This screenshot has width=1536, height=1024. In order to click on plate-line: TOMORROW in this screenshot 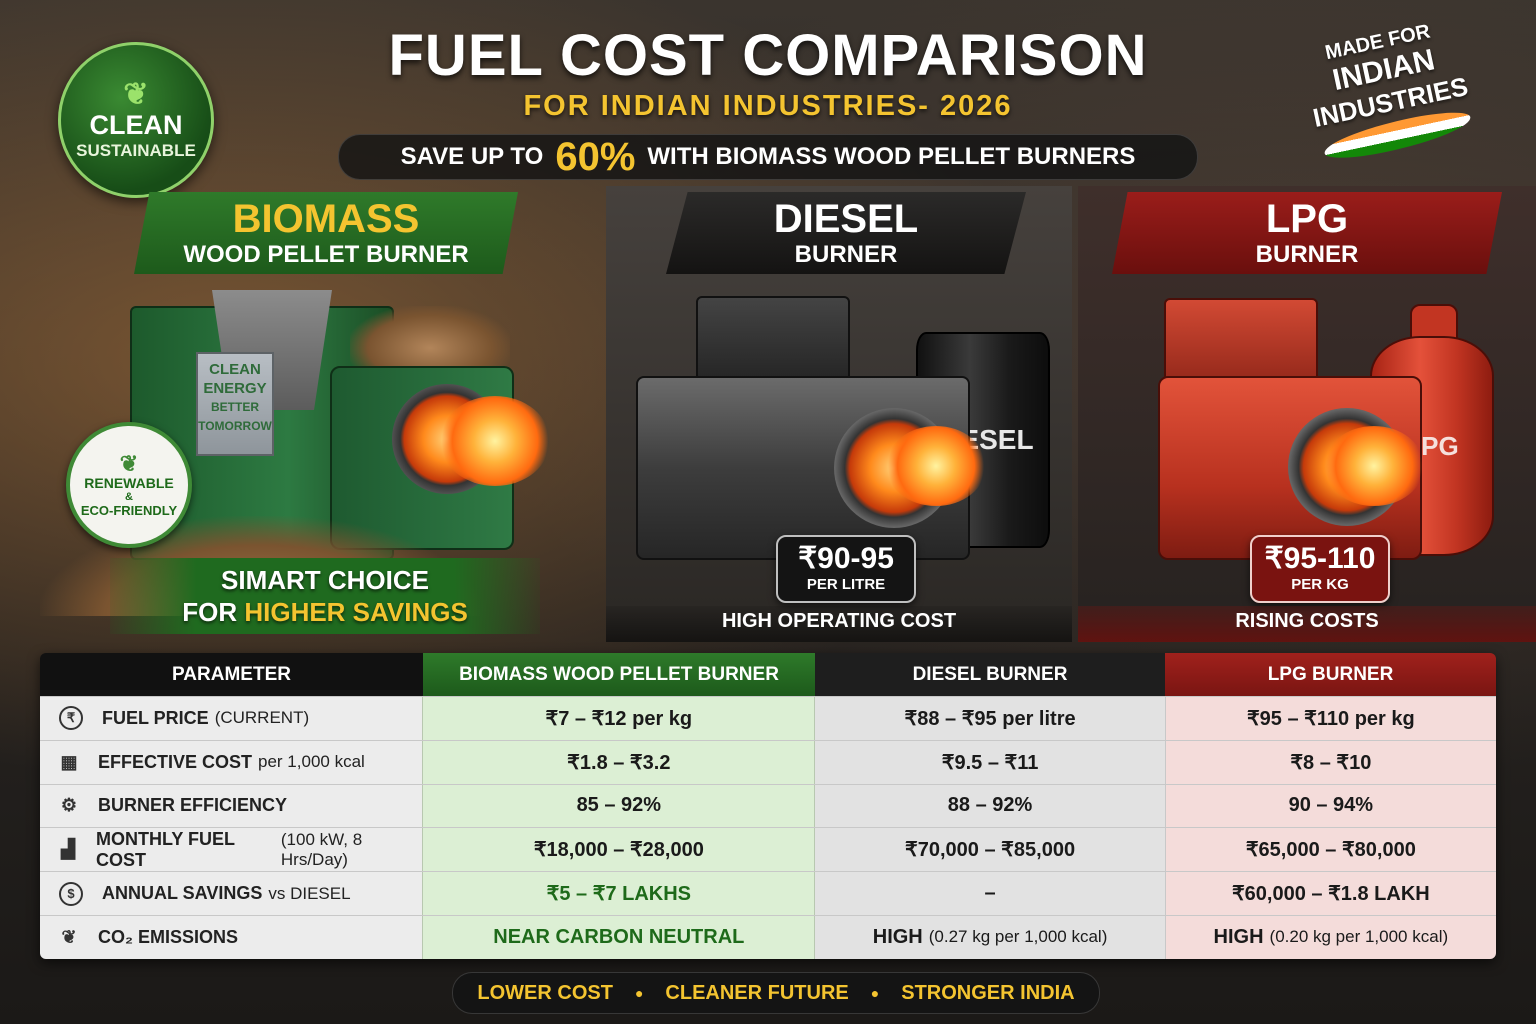, I will do `click(235, 426)`.